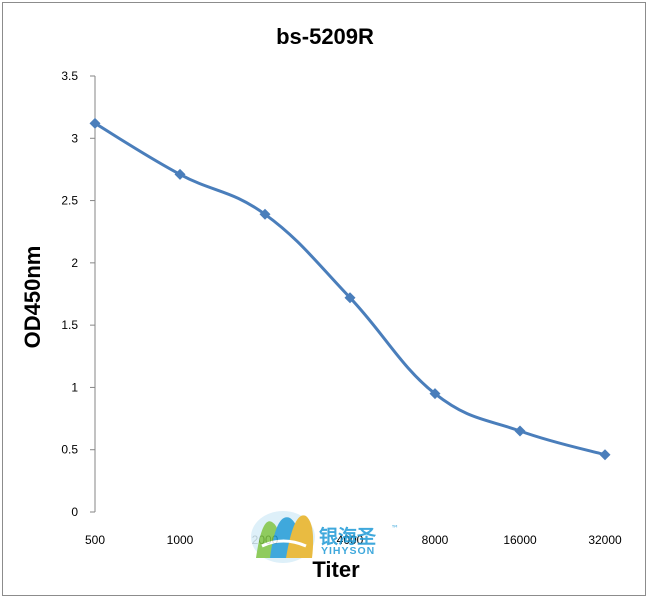  What do you see at coordinates (78, 294) in the screenshot?
I see `y-axis-ticks: 0 0.5 1 1.5 2 2.5 3 3.5` at bounding box center [78, 294].